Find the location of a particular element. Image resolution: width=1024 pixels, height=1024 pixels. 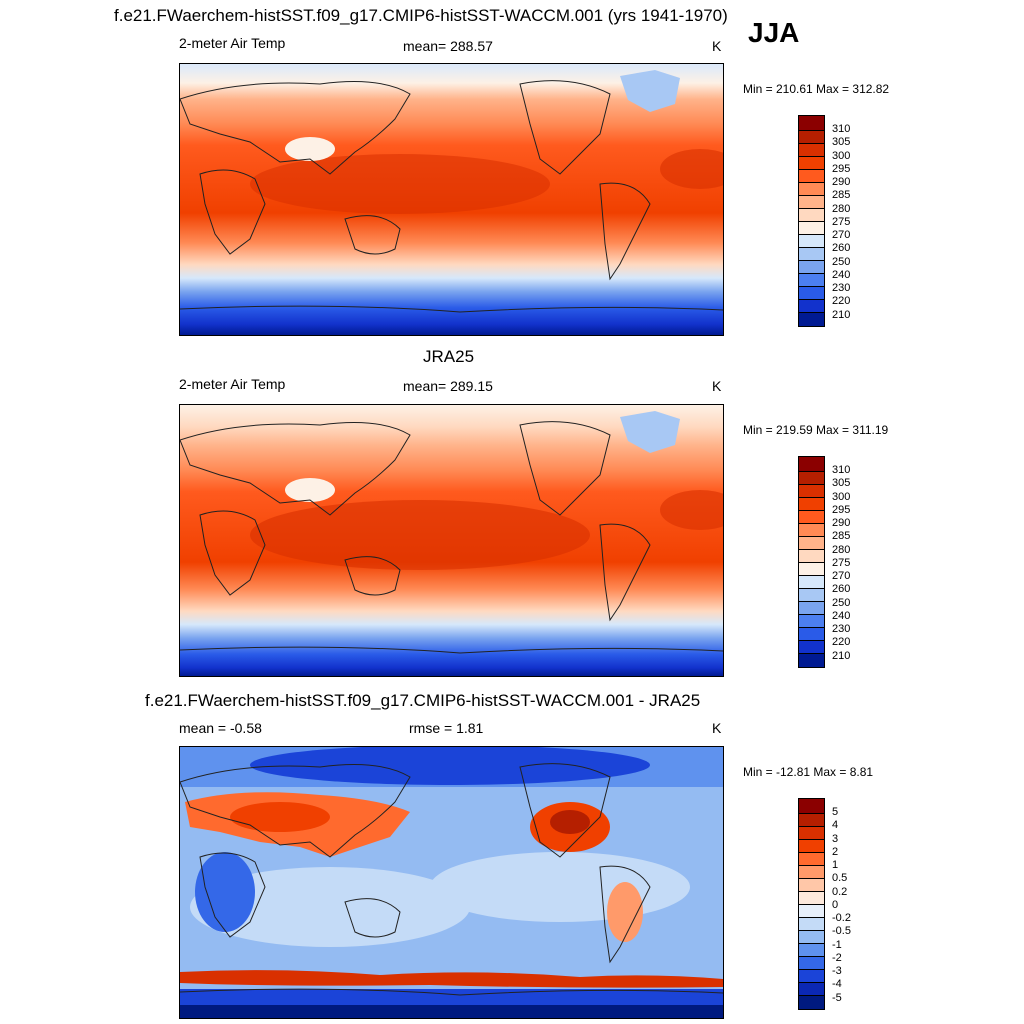

panel3-rmse: rmse = 1.81 is located at coordinates (446, 728).